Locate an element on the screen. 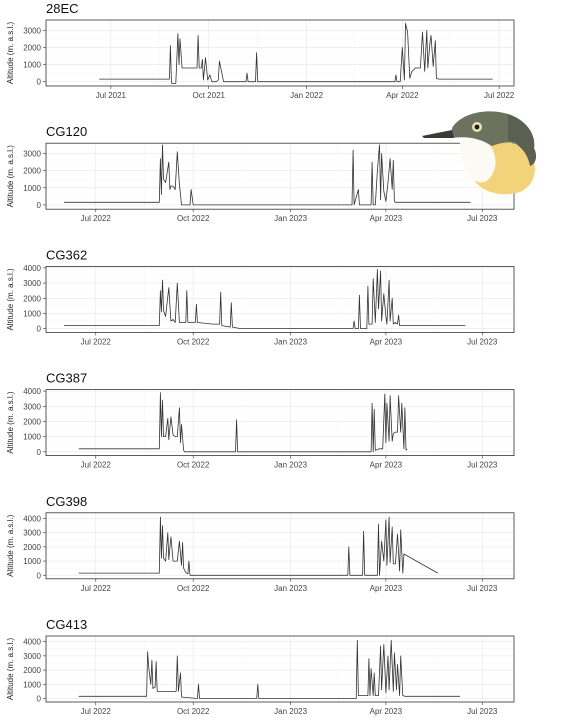 The width and height of the screenshot is (564, 720). bird-illustration is located at coordinates (479, 153).